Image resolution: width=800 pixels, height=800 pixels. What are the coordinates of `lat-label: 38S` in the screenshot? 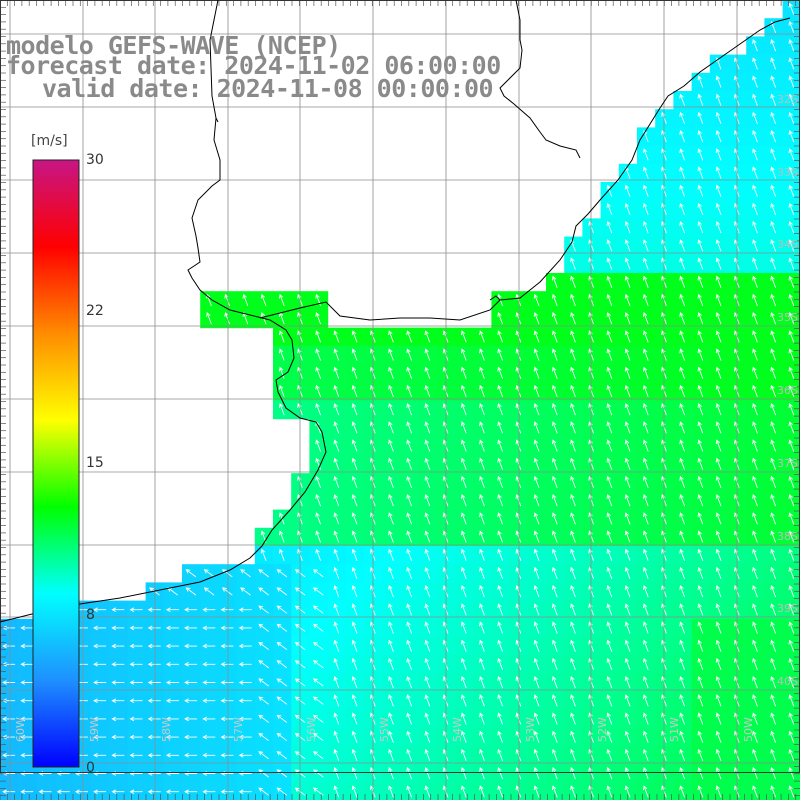 It's located at (787, 536).